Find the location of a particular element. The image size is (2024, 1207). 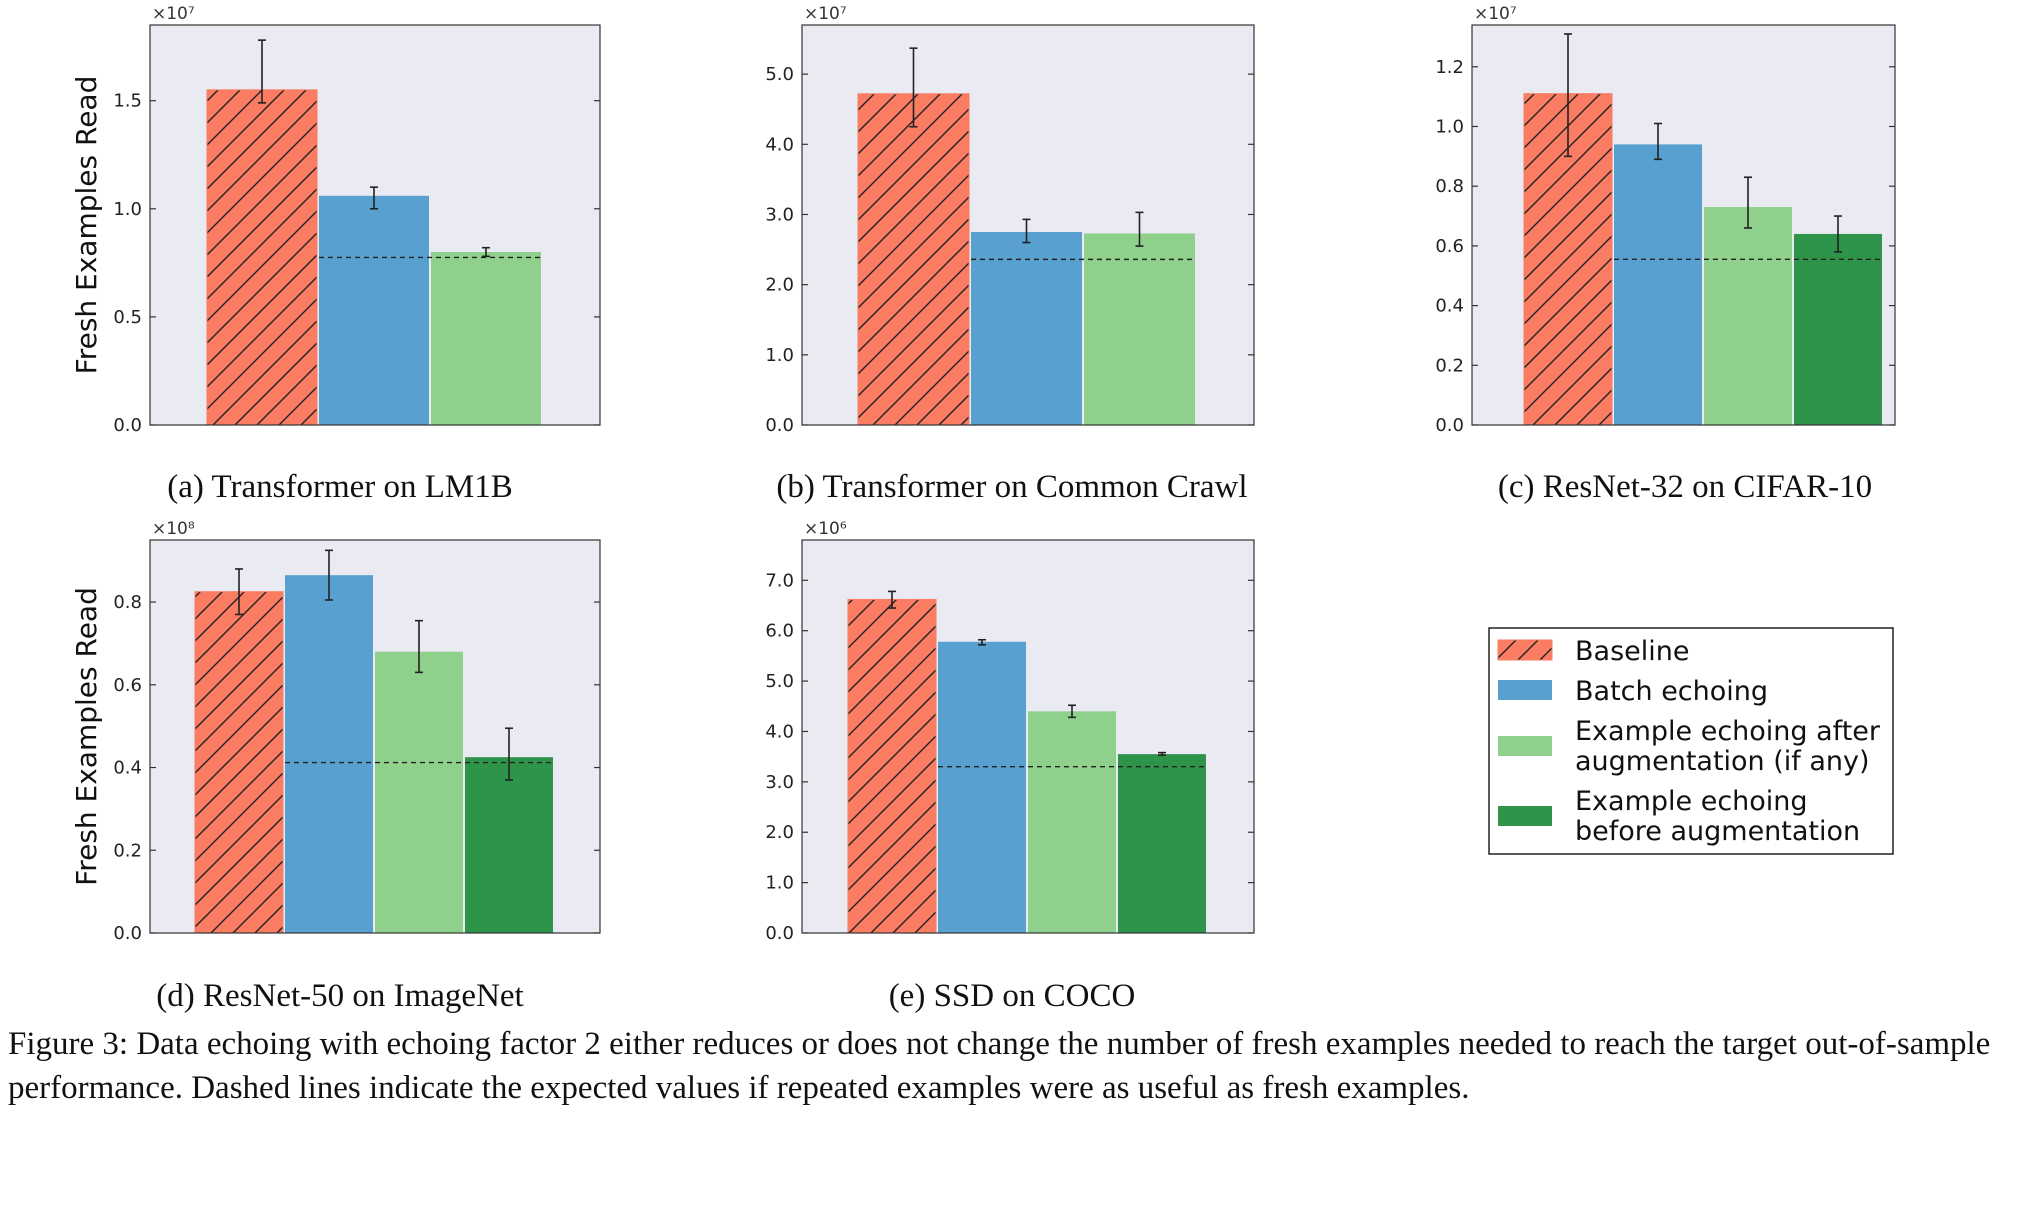

subfigure-caption: (d) ResNet-50 on ImageNet is located at coordinates (339, 996).